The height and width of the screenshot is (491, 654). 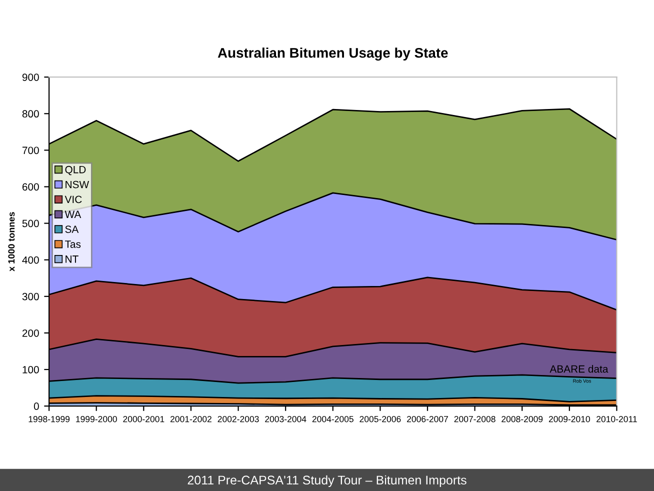 I want to click on legend-label: VIC, so click(x=73, y=200).